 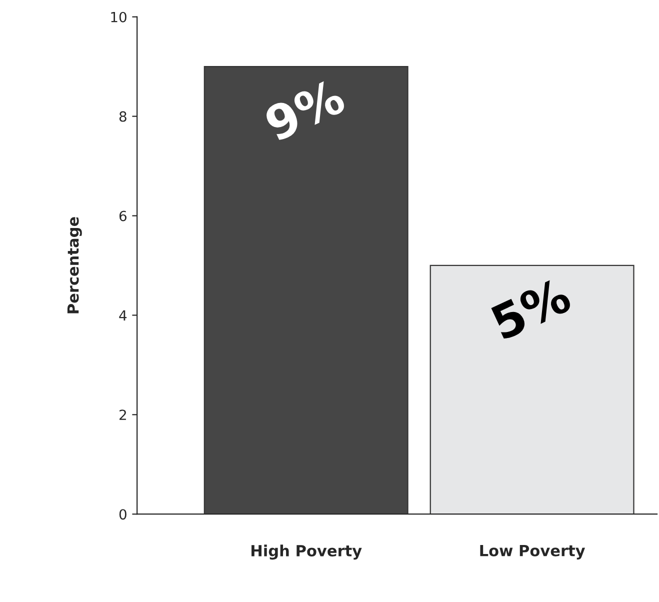 I want to click on y-tick-label: 8, so click(x=122, y=116).